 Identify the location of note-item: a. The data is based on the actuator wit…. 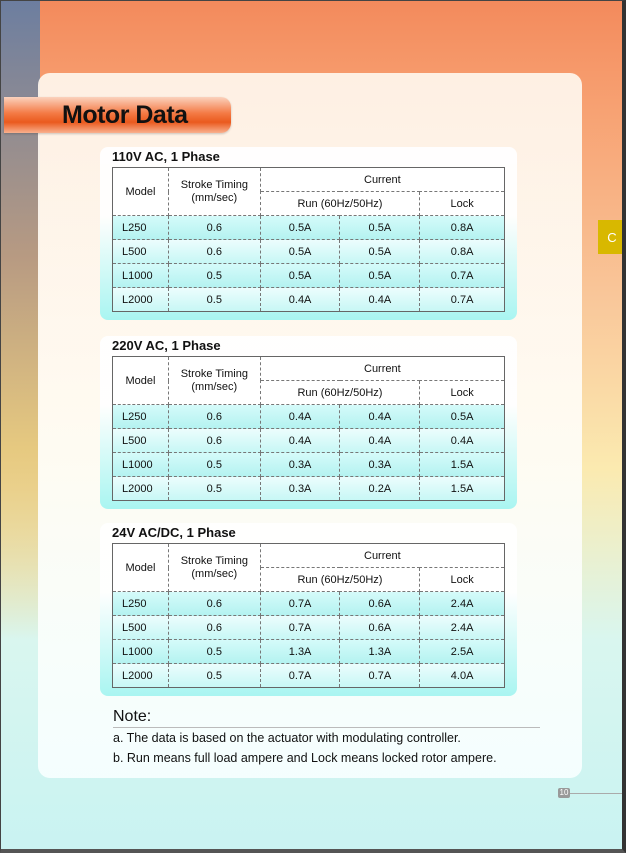
(287, 738).